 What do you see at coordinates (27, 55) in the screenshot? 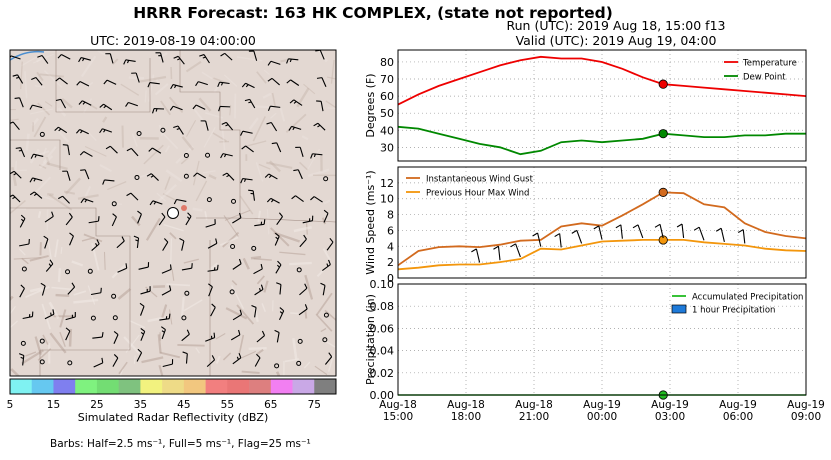
I see `coastline` at bounding box center [27, 55].